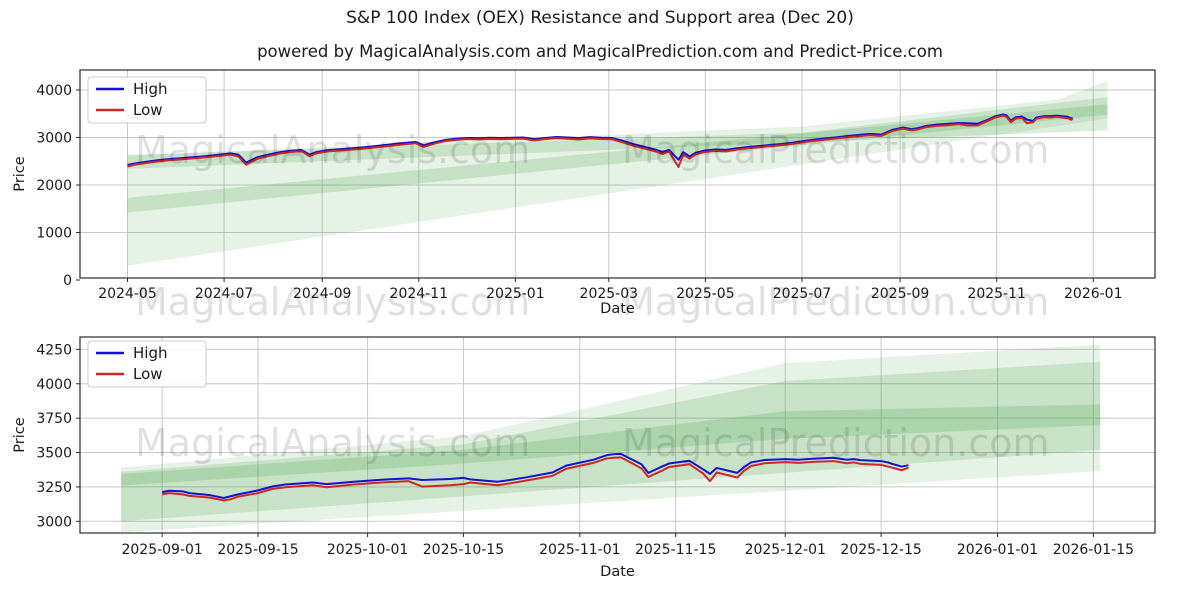  Describe the element at coordinates (785, 550) in the screenshot. I see `x-tick-label: 2025-12-01` at that location.